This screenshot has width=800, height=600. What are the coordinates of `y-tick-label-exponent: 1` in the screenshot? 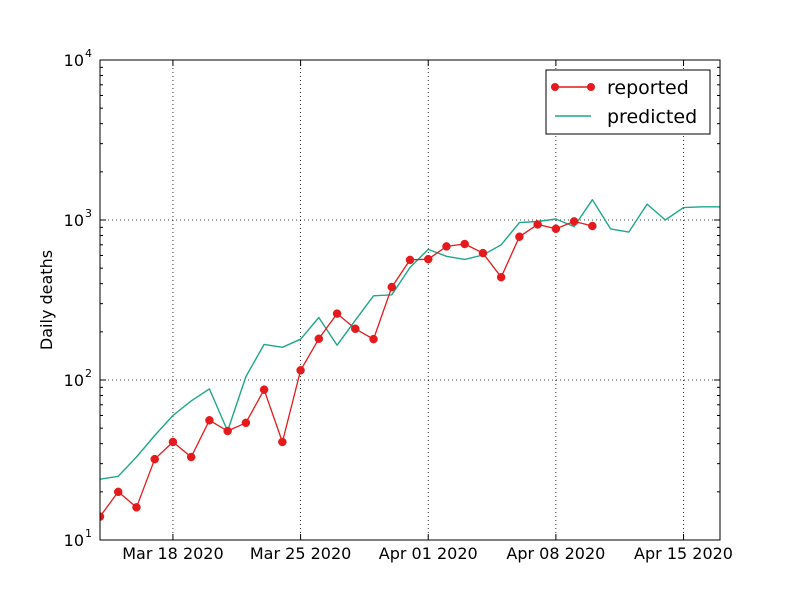 It's located at (88, 533).